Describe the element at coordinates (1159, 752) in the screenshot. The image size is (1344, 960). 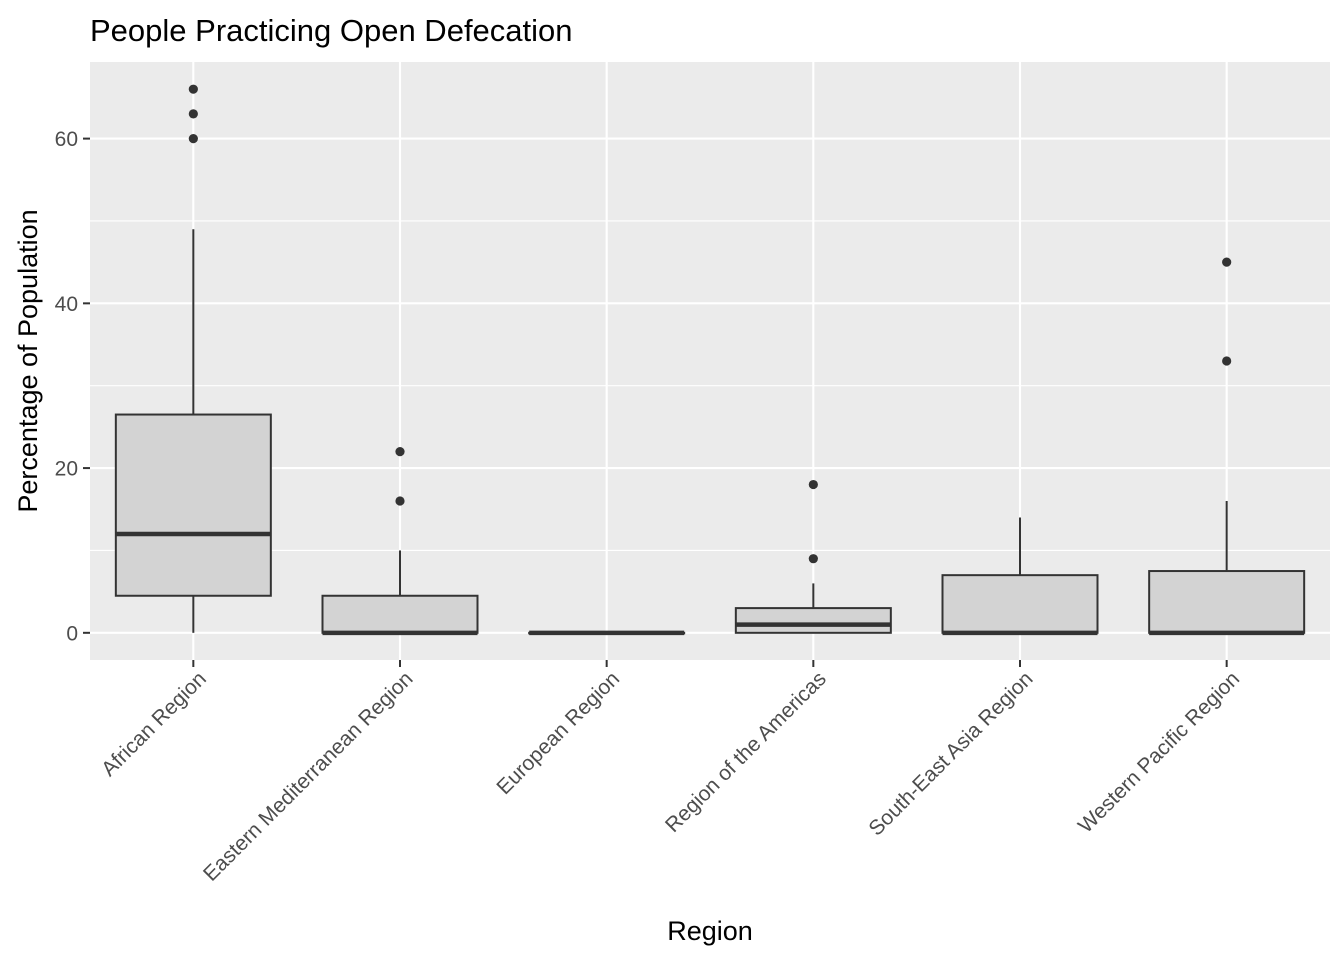
I see `x-tick-label: Western Pacific Region` at that location.